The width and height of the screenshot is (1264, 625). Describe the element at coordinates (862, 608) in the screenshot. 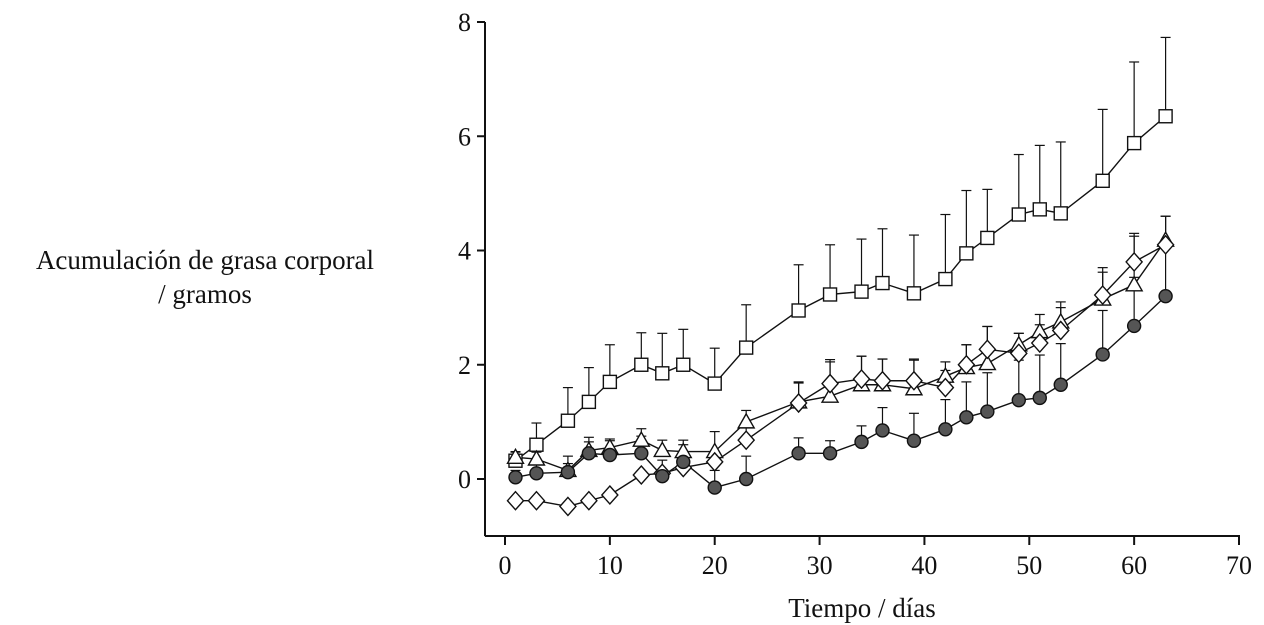

I see `x-axis-label: Tiempo / días` at that location.